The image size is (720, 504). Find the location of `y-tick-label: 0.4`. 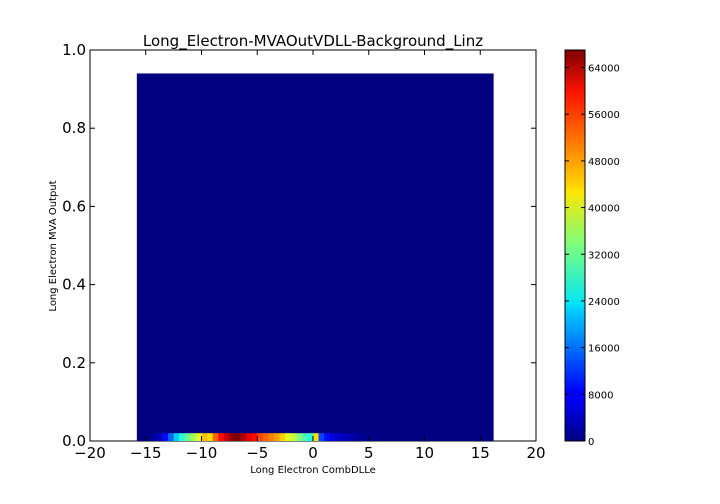

y-tick-label: 0.4 is located at coordinates (74, 285).